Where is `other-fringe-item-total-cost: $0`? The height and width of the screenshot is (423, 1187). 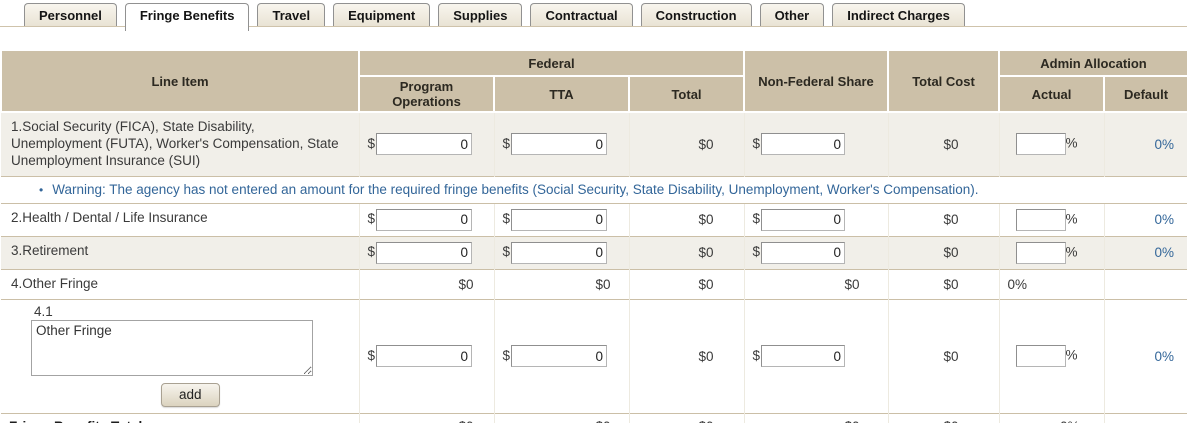 other-fringe-item-total-cost: $0 is located at coordinates (943, 355).